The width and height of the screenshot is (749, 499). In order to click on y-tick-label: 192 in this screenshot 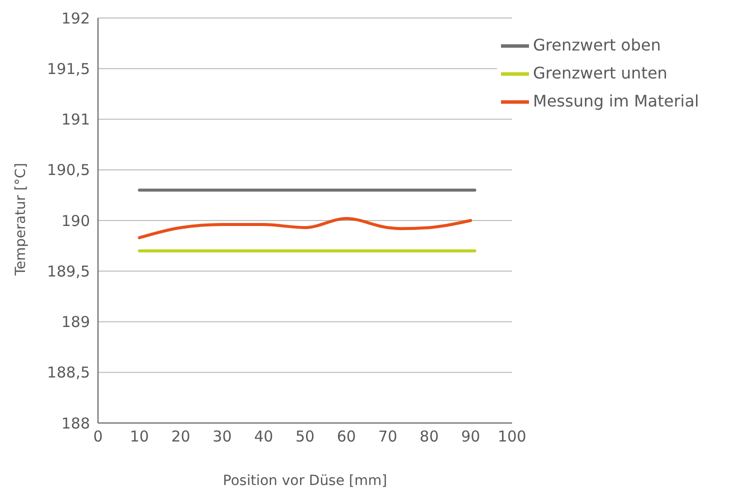, I will do `click(75, 18)`.